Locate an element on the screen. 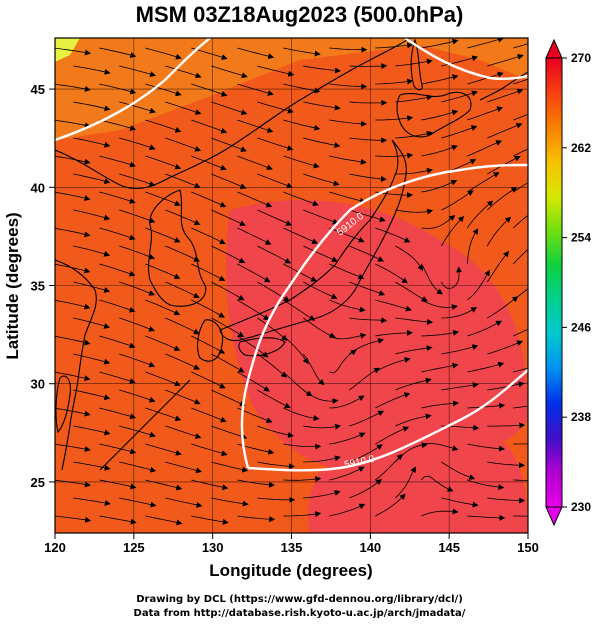  coastline-korea is located at coordinates (177, 248).